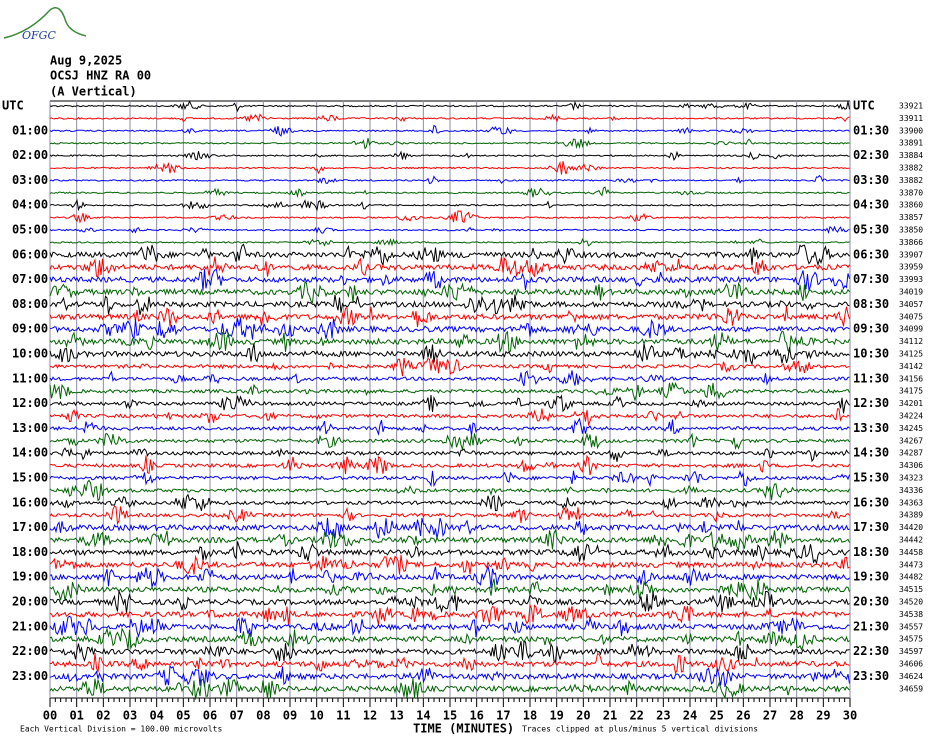 The width and height of the screenshot is (930, 744). Describe the element at coordinates (911, 316) in the screenshot. I see `row-count: 34075` at that location.